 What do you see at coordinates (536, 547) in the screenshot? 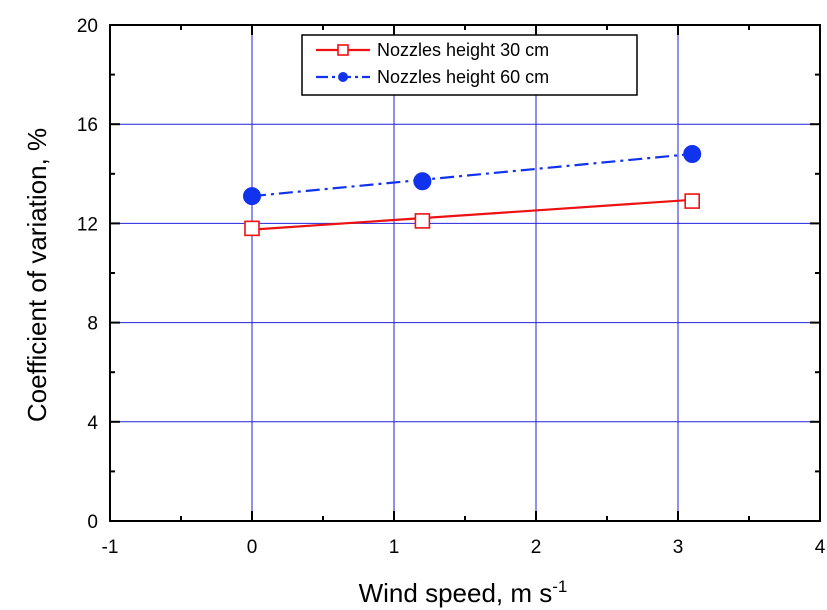
I see `x-tick-label: 2` at bounding box center [536, 547].